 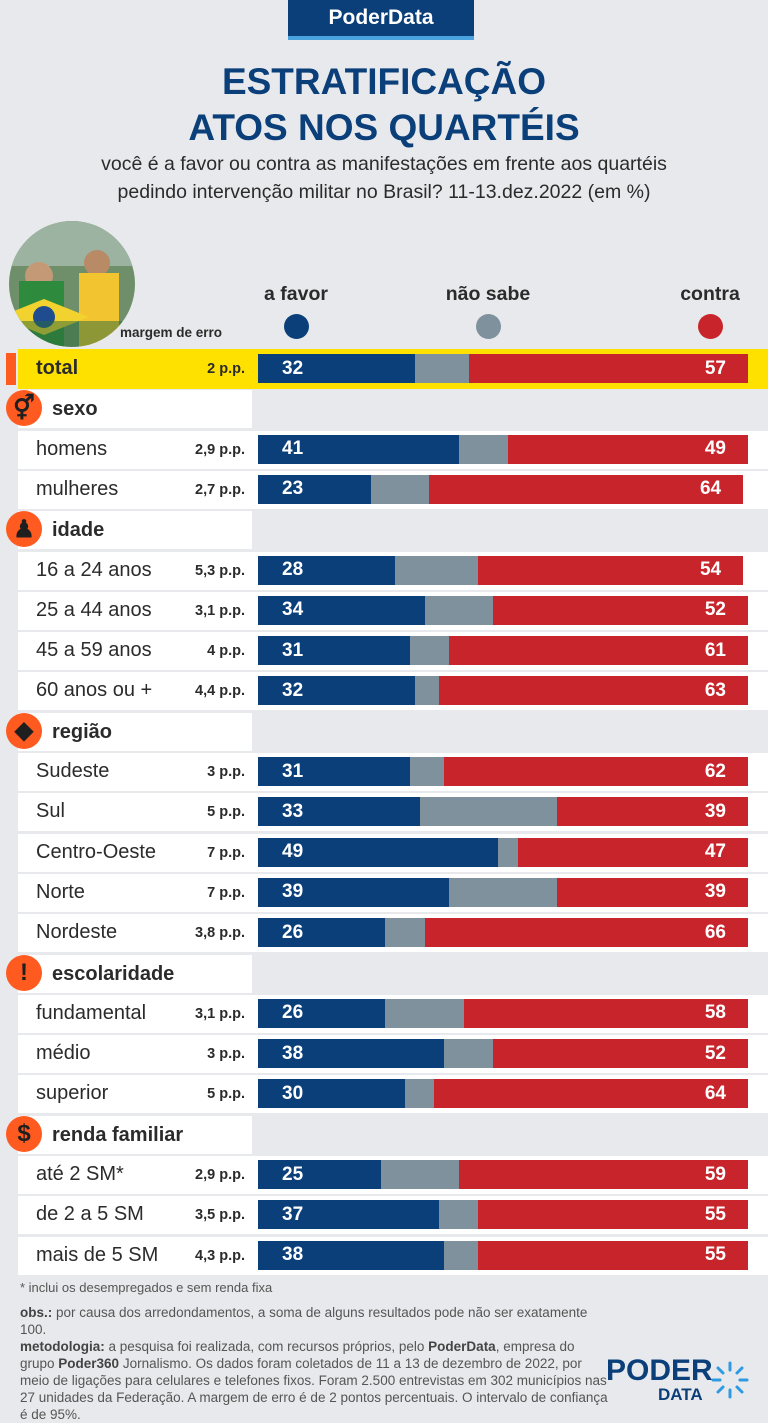 I want to click on bar-contra-label: 59, so click(x=715, y=1174).